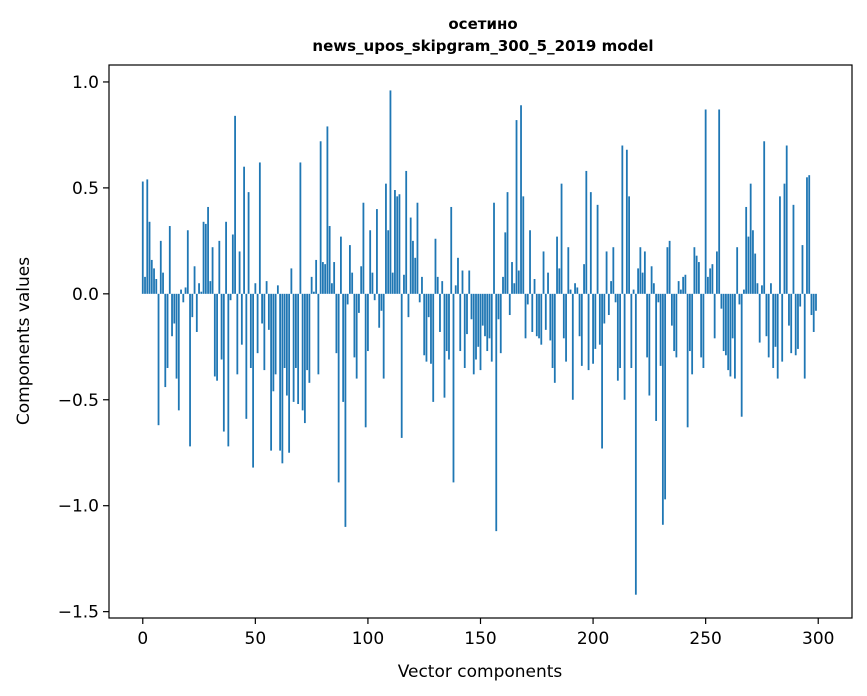 The height and width of the screenshot is (696, 867). I want to click on x-tick-label-250: 250, so click(705, 639).